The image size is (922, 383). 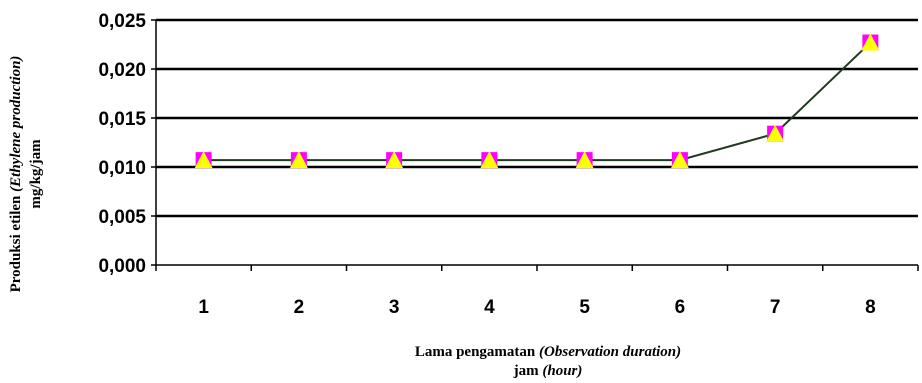 I want to click on y-tick-label: 0,010, so click(x=122, y=168).